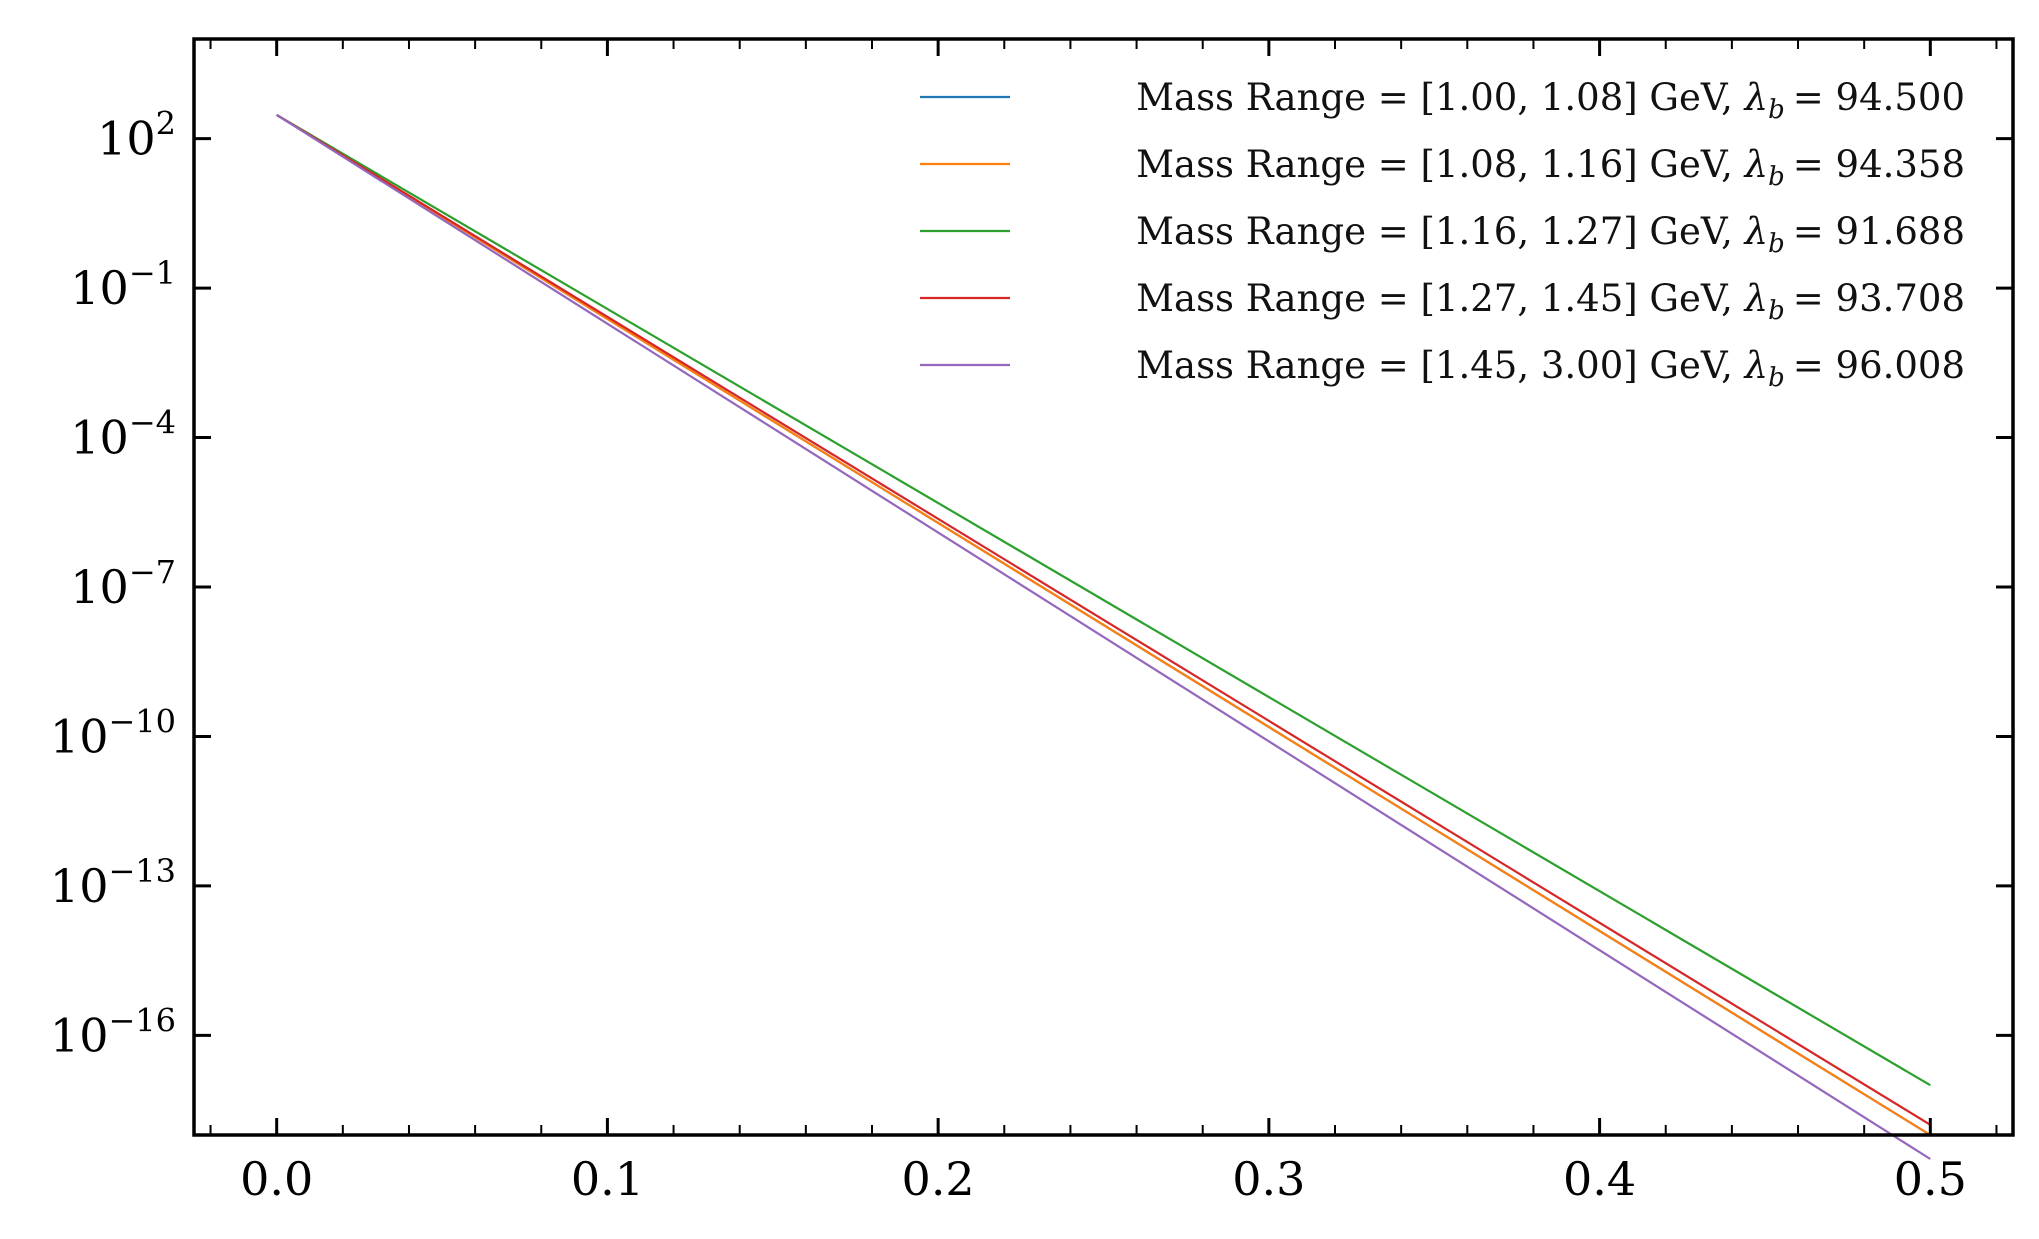 The height and width of the screenshot is (1239, 2039). I want to click on y-tick-label: 10⁻¹⁰, so click(113, 732).